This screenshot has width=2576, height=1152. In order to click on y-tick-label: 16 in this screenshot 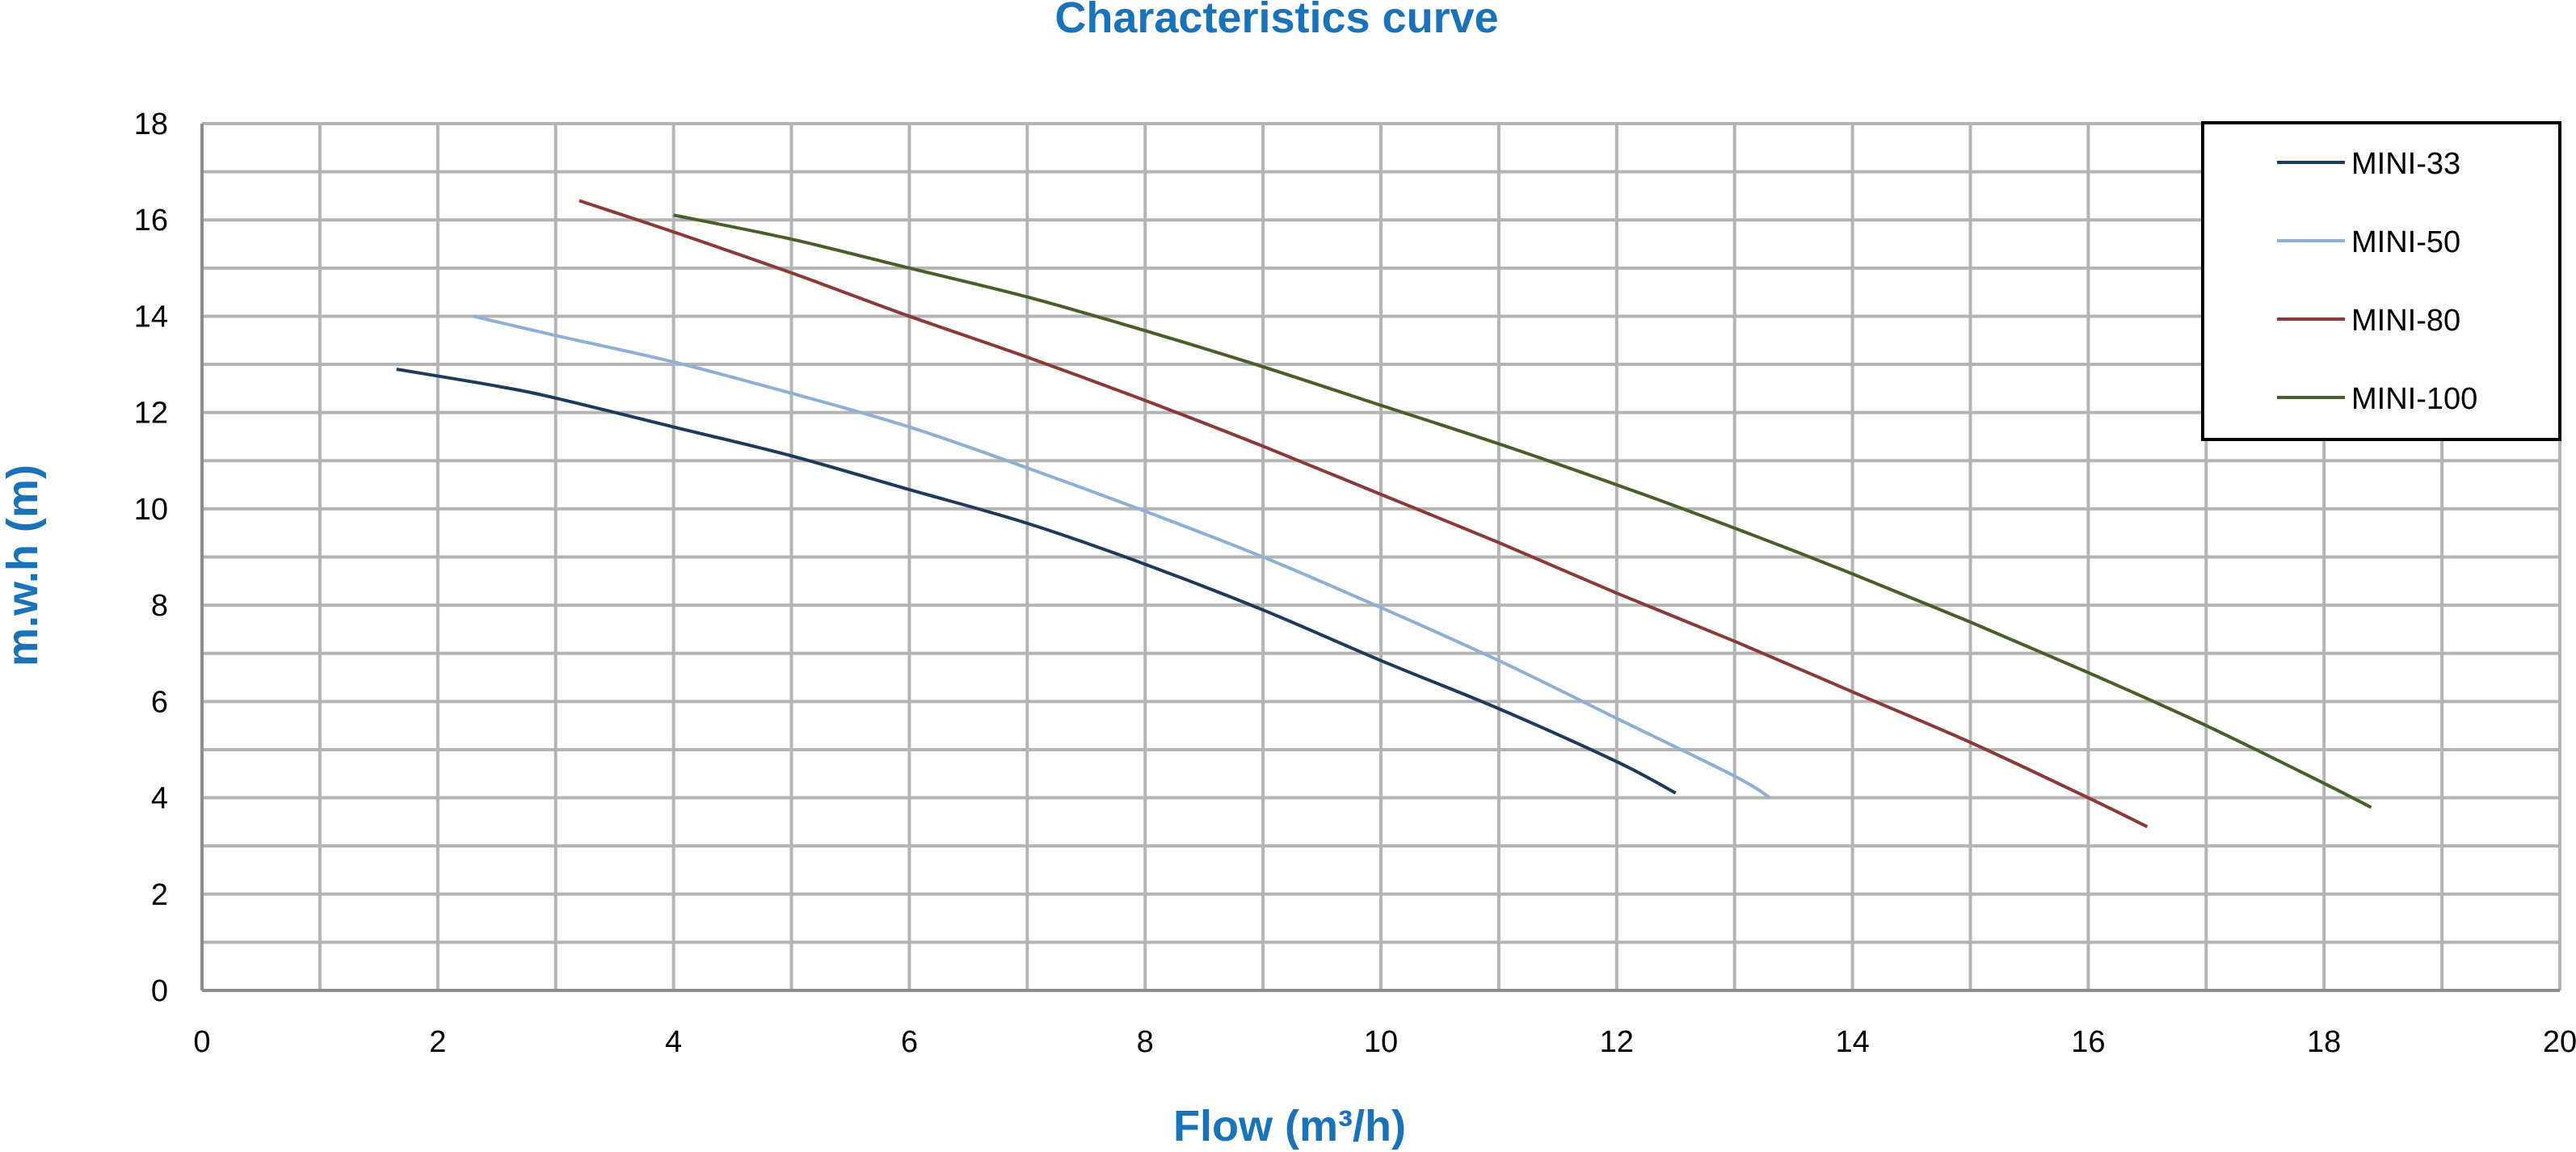, I will do `click(151, 221)`.